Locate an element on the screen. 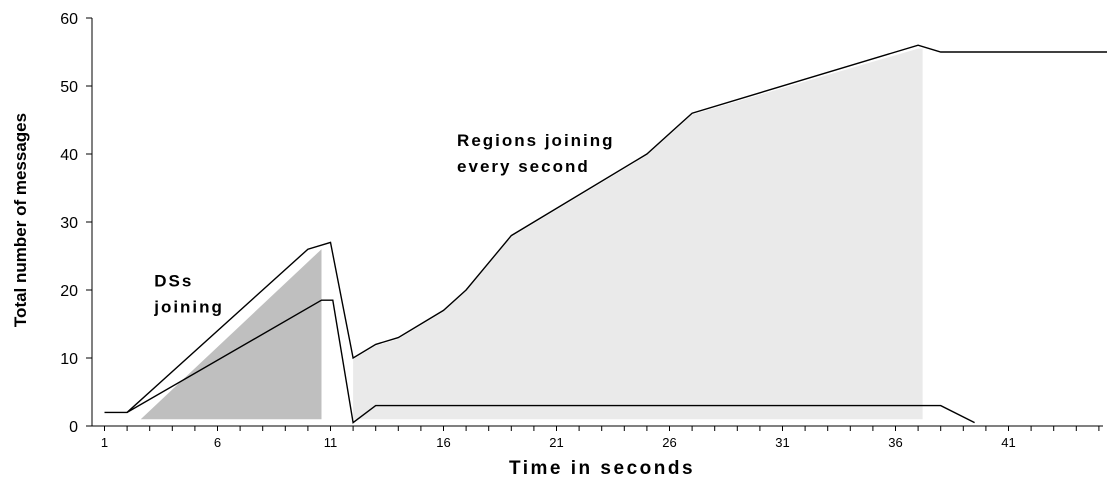  y-tick-label: 20 is located at coordinates (69, 291).